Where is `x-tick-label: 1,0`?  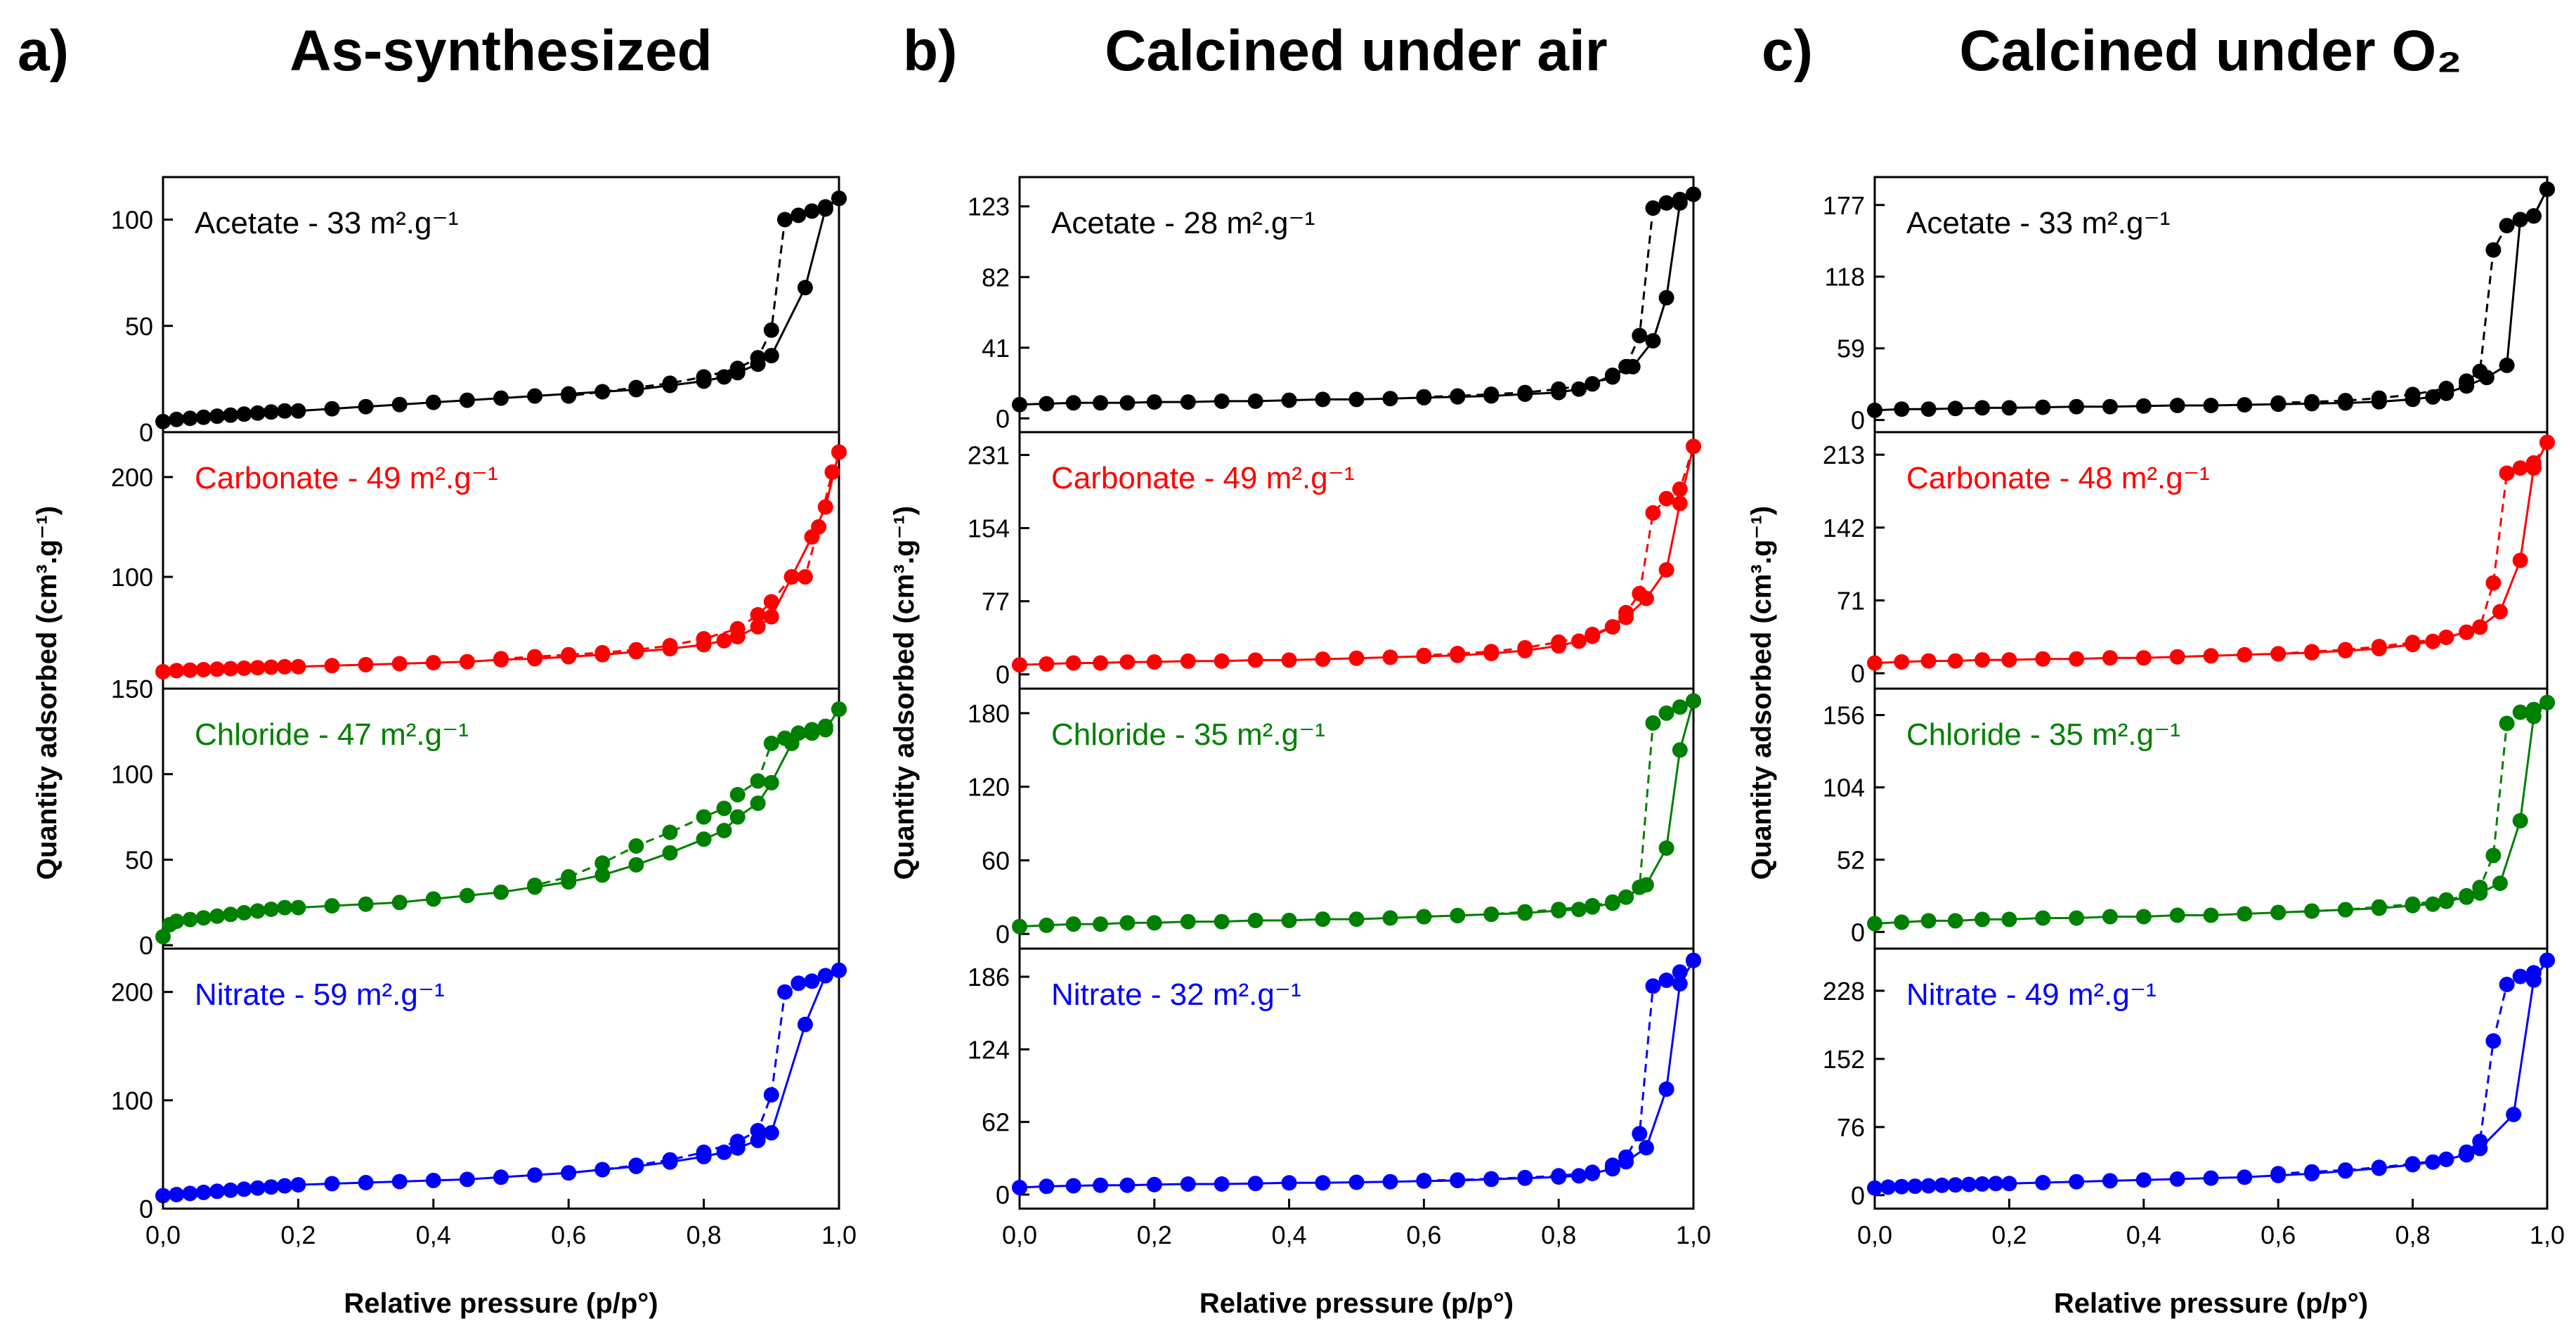
x-tick-label: 1,0 is located at coordinates (2547, 1235).